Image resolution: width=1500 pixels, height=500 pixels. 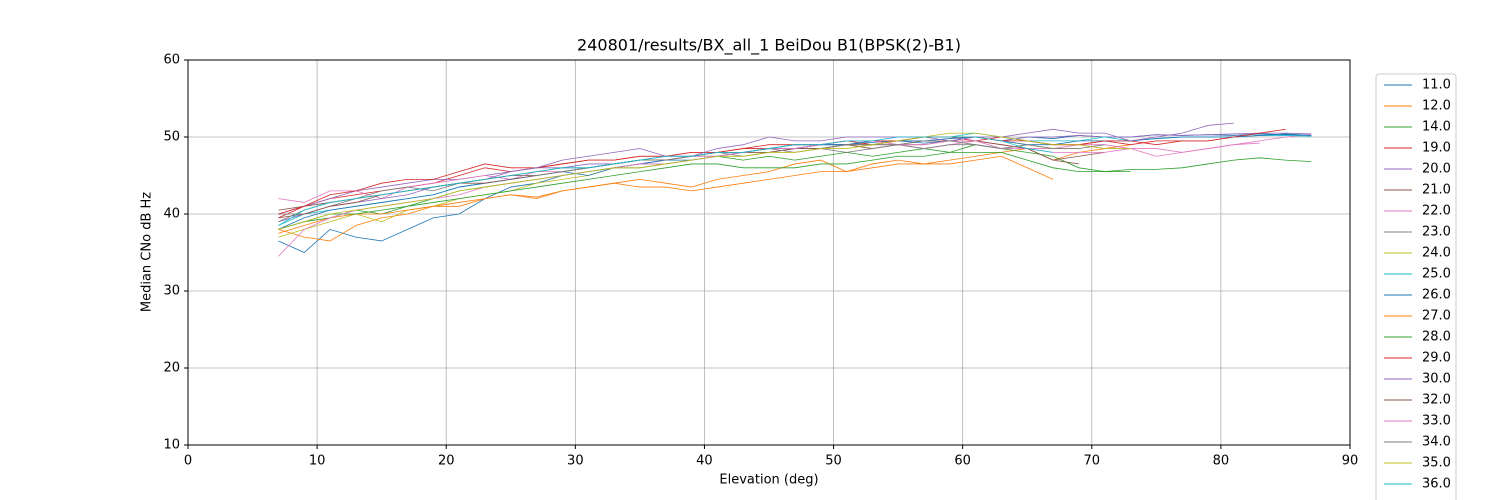 What do you see at coordinates (1436, 190) in the screenshot?
I see `legend-label: 21.0` at bounding box center [1436, 190].